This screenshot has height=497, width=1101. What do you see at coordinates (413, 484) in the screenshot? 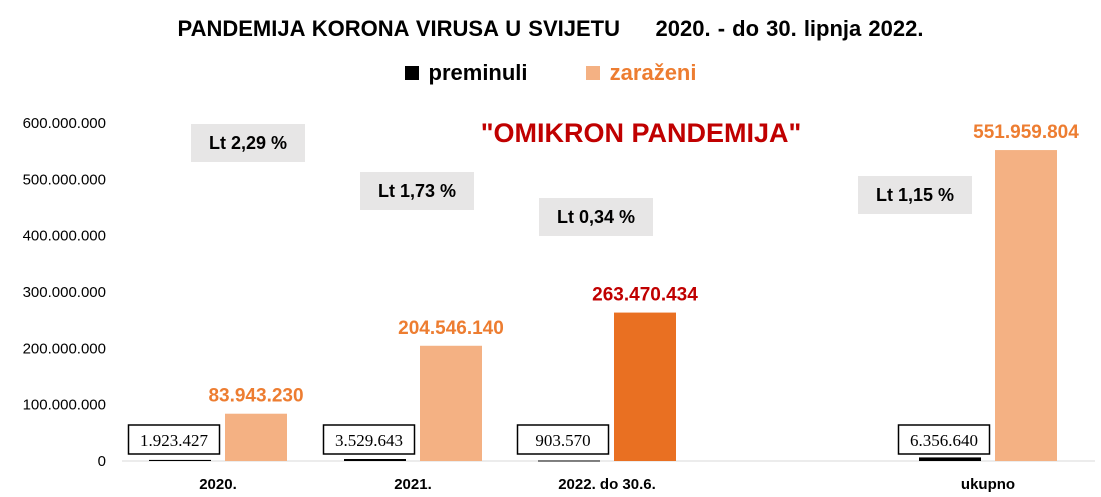
I see `x-category-label: 2021.` at bounding box center [413, 484].